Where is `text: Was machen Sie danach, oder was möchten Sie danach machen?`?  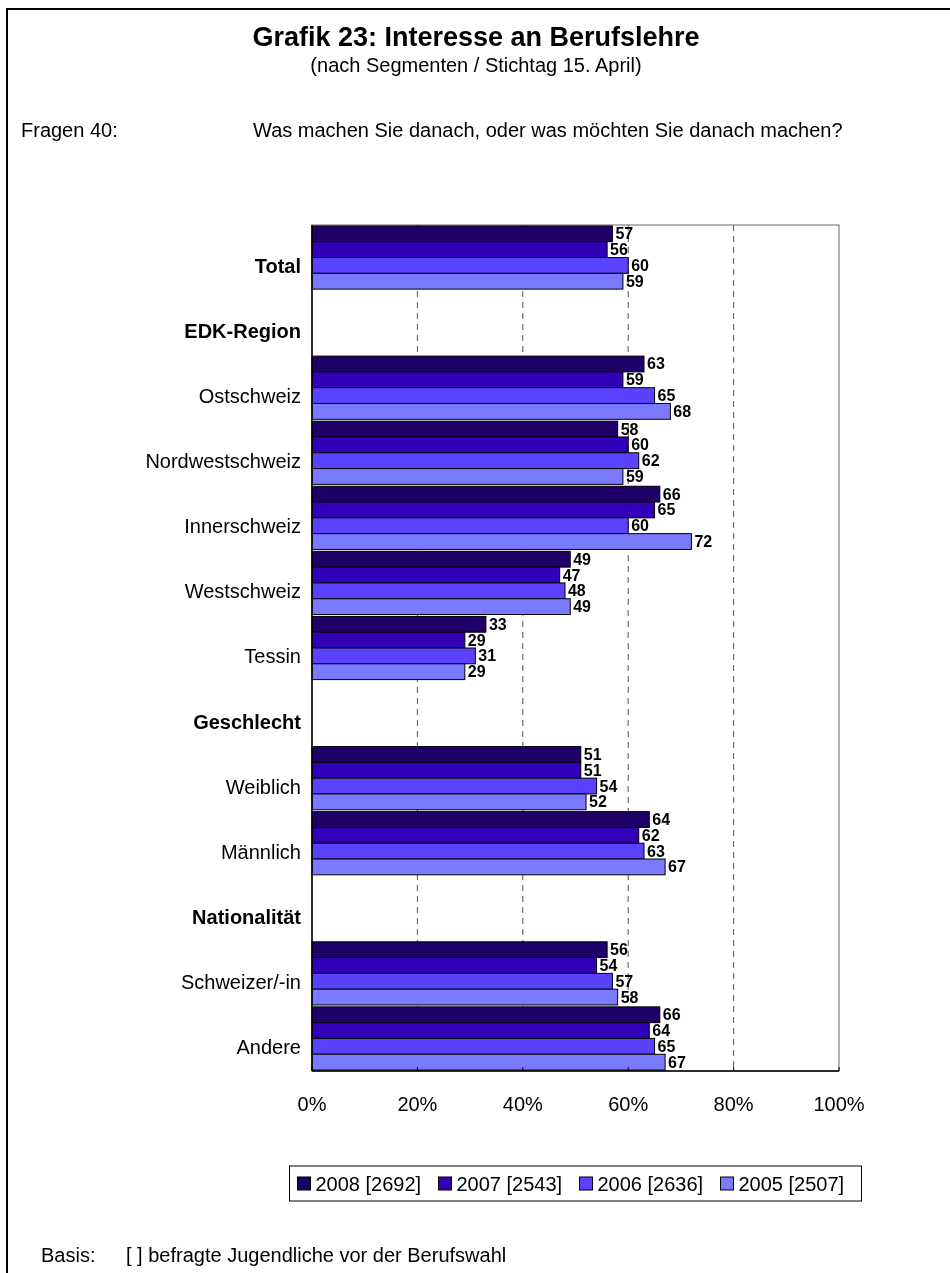 text: Was machen Sie danach, oder was möchten Sie danach machen? is located at coordinates (548, 130).